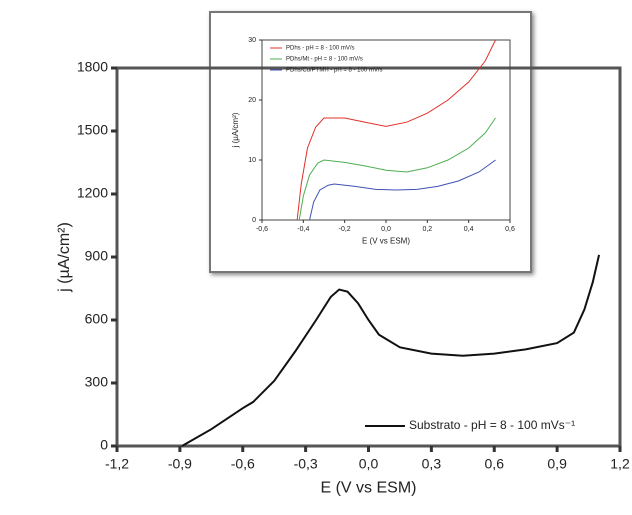  Describe the element at coordinates (92, 130) in the screenshot. I see `y-tick-label: 1500` at that location.